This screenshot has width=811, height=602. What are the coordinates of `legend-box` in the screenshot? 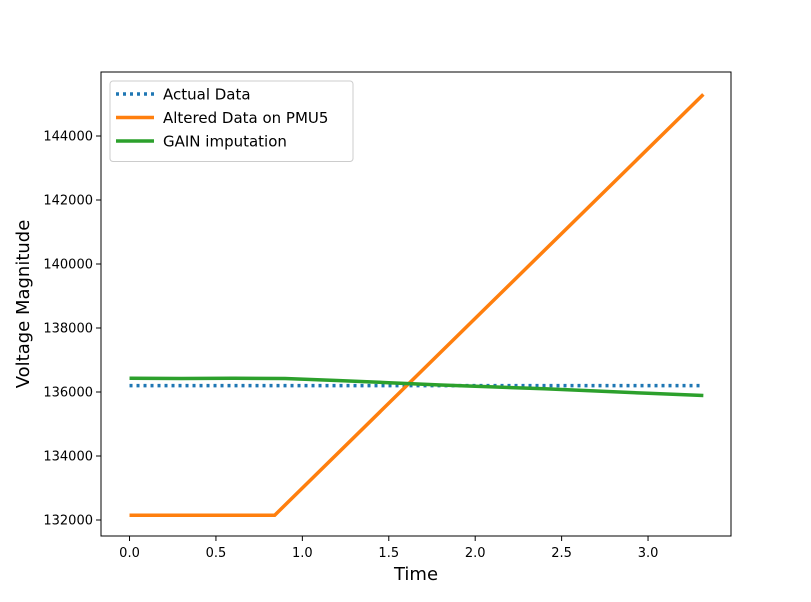 It's located at (231, 121).